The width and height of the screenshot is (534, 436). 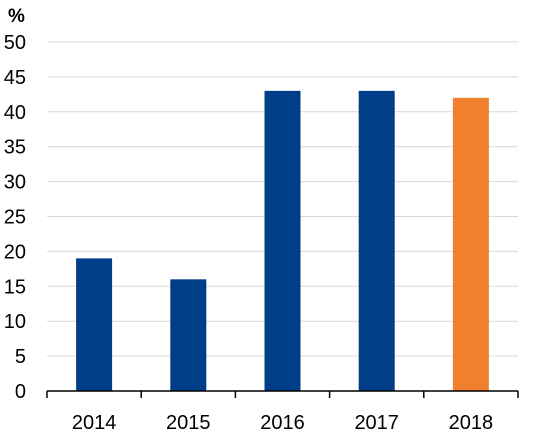 I want to click on y-tick-label: 25, so click(x=15, y=218).